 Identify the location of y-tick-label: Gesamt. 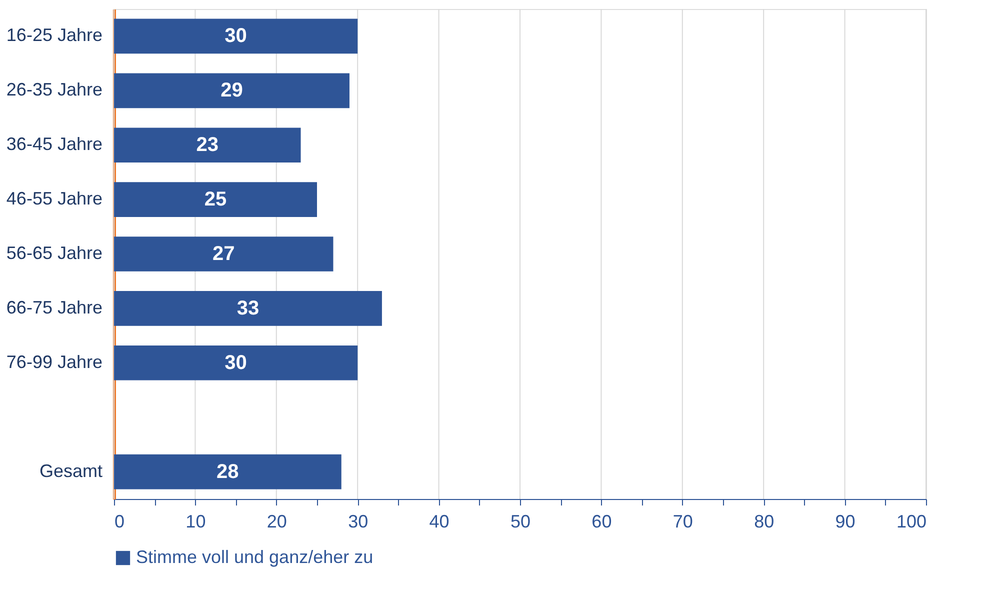
(70, 470).